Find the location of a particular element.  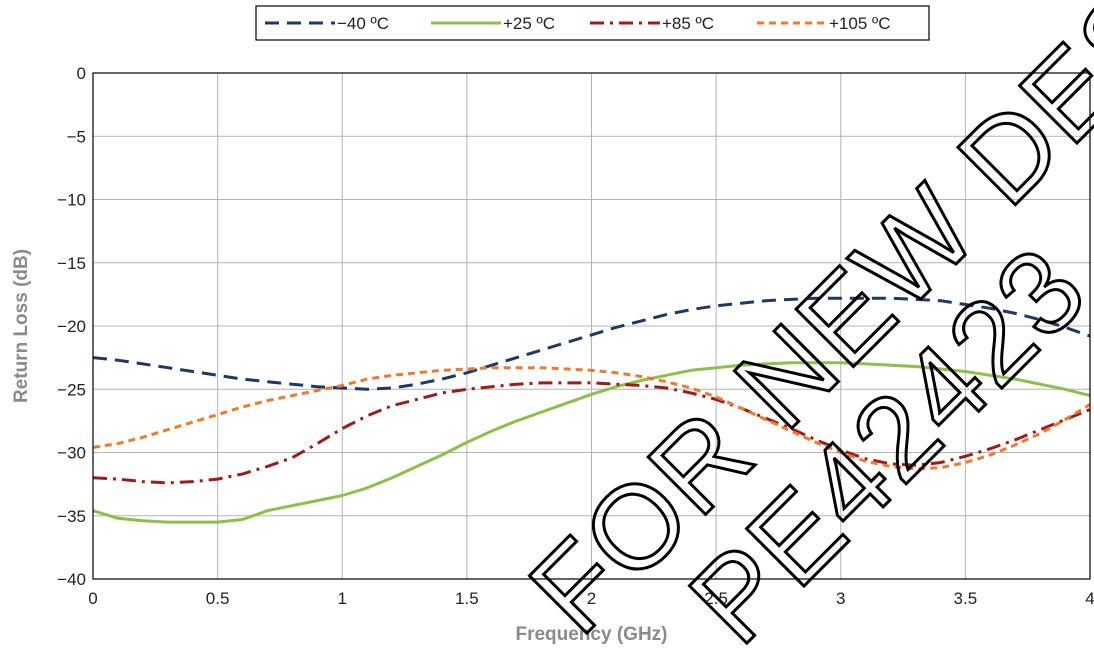

x-tick-label: 0 is located at coordinates (92, 598).